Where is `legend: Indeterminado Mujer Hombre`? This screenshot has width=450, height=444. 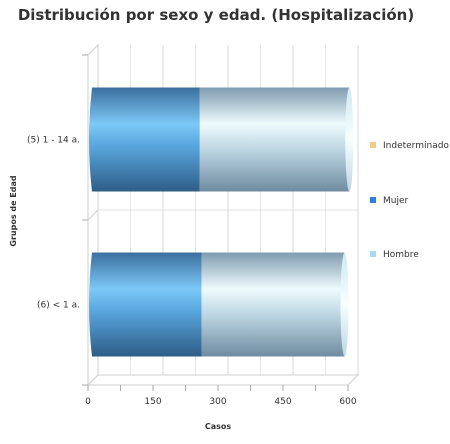 legend: Indeterminado Mujer Hombre is located at coordinates (409, 200).